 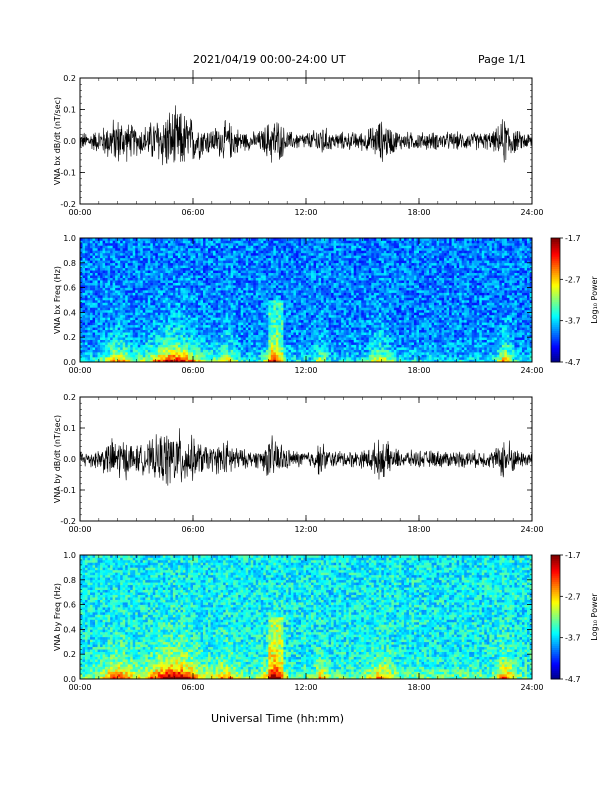 What do you see at coordinates (418, 212) in the screenshot?
I see `x-tick-label: 18:00` at bounding box center [418, 212].